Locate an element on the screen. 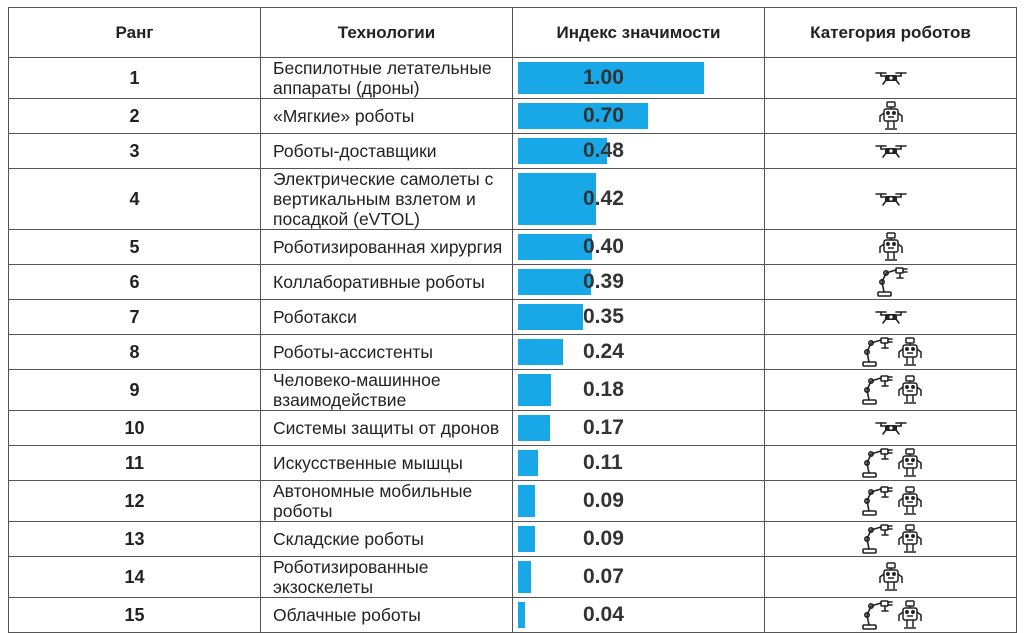 The width and height of the screenshot is (1024, 633). technology-cell: Беспилотные летательные аппараты (дроны) is located at coordinates (386, 78).